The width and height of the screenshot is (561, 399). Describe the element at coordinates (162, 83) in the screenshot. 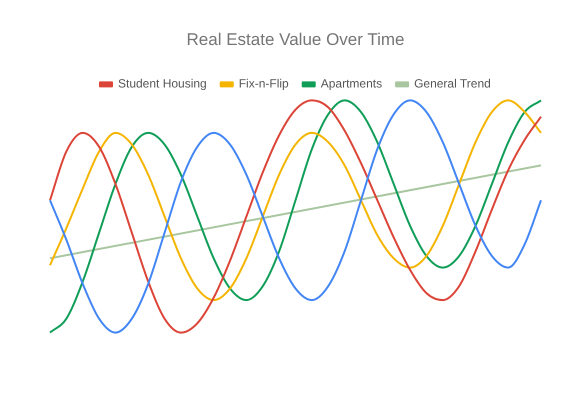

I see `legend-label: Student Housing` at that location.